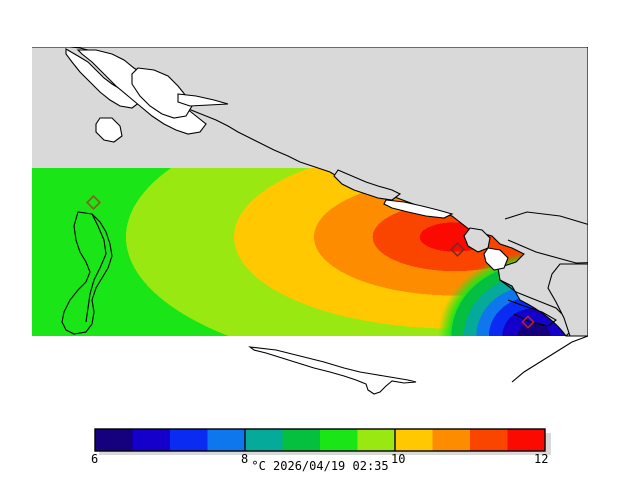 Image resolution: width=640 pixels, height=480 pixels. Describe the element at coordinates (332, 370) in the screenshot. I see `sand-spit-island` at that location.